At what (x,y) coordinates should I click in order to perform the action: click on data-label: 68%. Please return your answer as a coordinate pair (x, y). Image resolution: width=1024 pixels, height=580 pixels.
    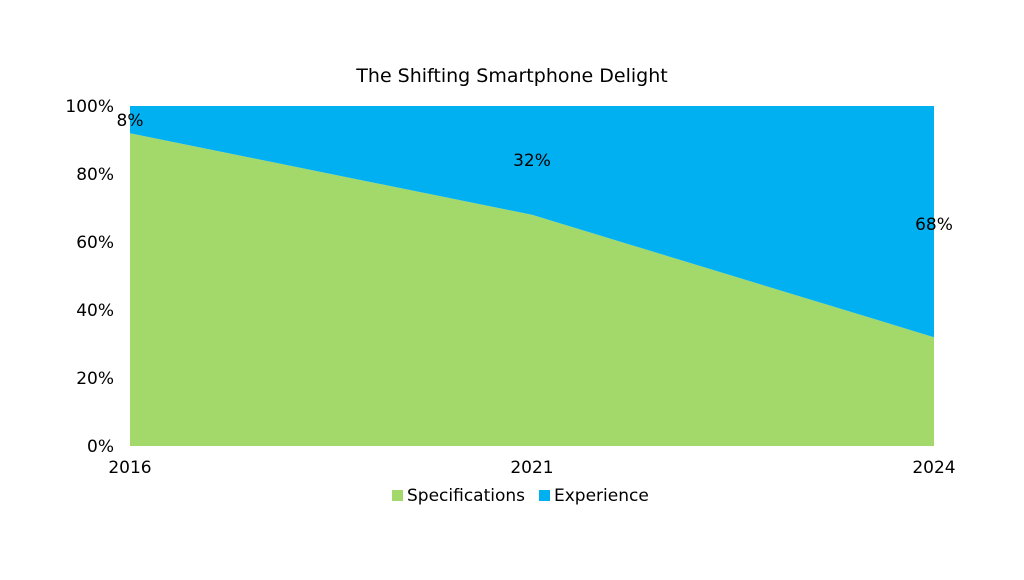
    Looking at the image, I should click on (934, 225).